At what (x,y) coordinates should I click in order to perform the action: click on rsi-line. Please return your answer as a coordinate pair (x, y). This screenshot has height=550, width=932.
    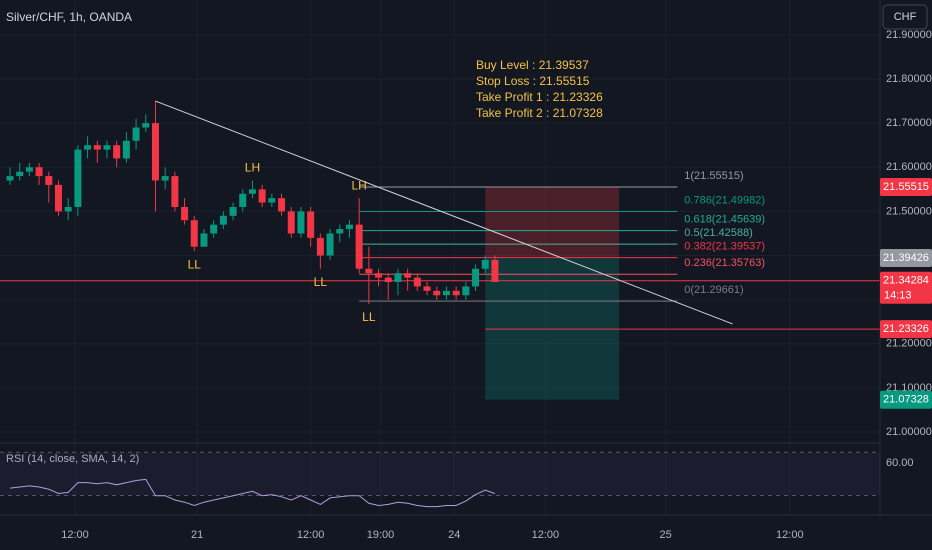
    Looking at the image, I should click on (252, 493).